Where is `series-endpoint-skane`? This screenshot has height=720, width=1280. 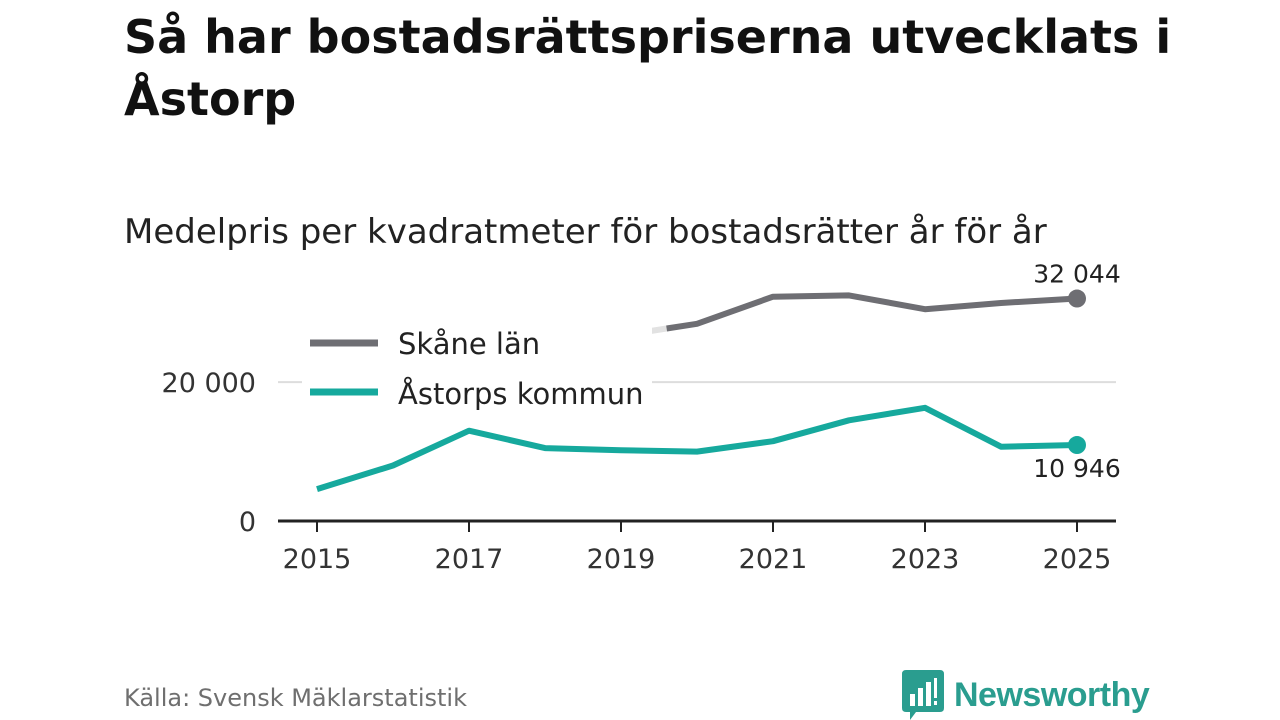 series-endpoint-skane is located at coordinates (1077, 298).